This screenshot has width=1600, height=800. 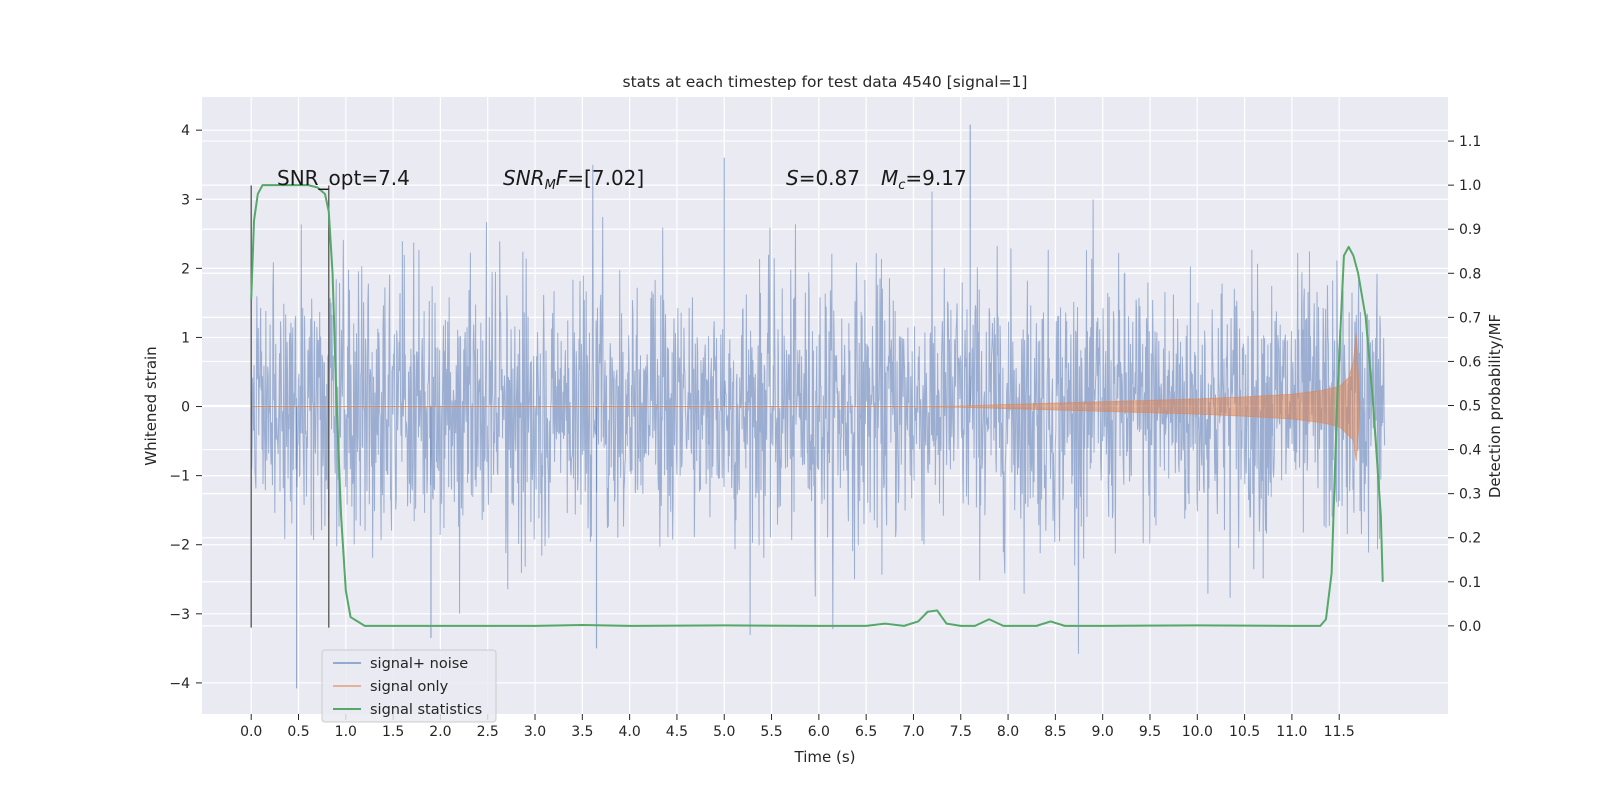 I want to click on legend-label-stats: signal statistics, so click(x=426, y=710).